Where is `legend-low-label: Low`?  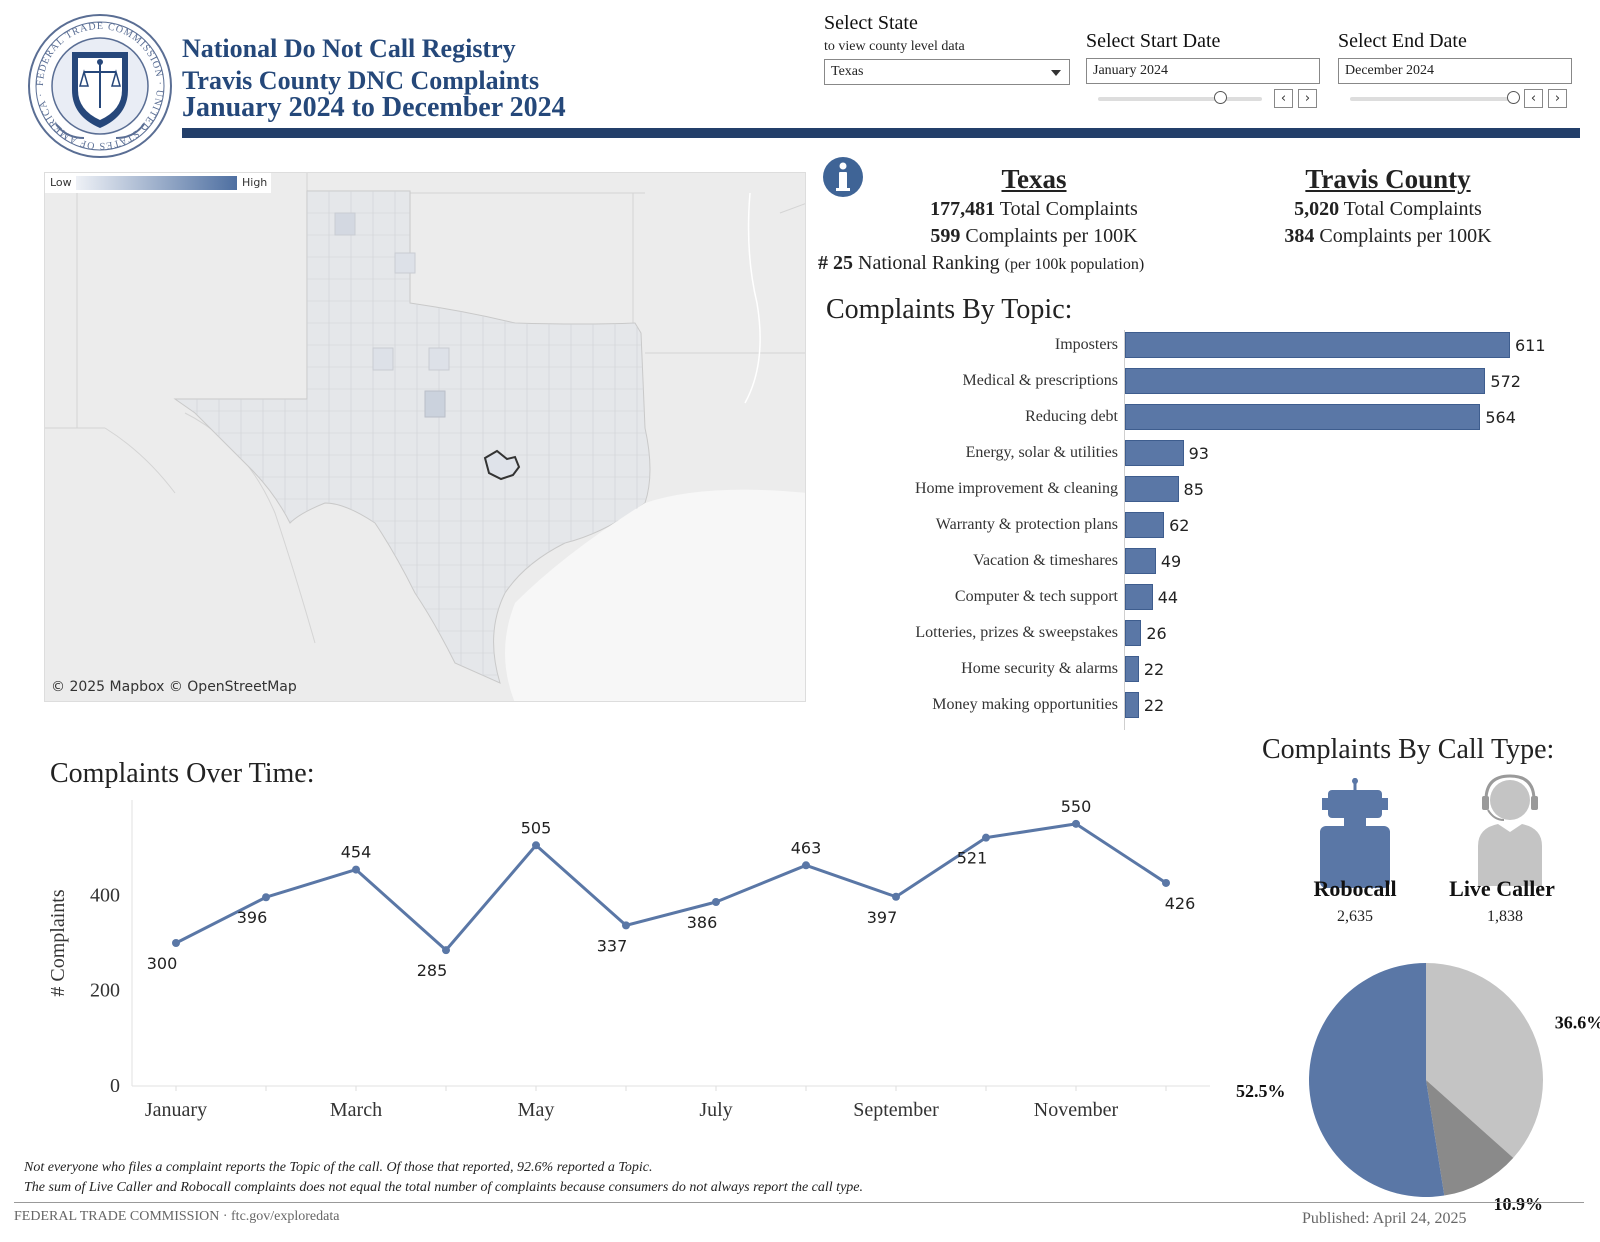
legend-low-label: Low is located at coordinates (61, 182).